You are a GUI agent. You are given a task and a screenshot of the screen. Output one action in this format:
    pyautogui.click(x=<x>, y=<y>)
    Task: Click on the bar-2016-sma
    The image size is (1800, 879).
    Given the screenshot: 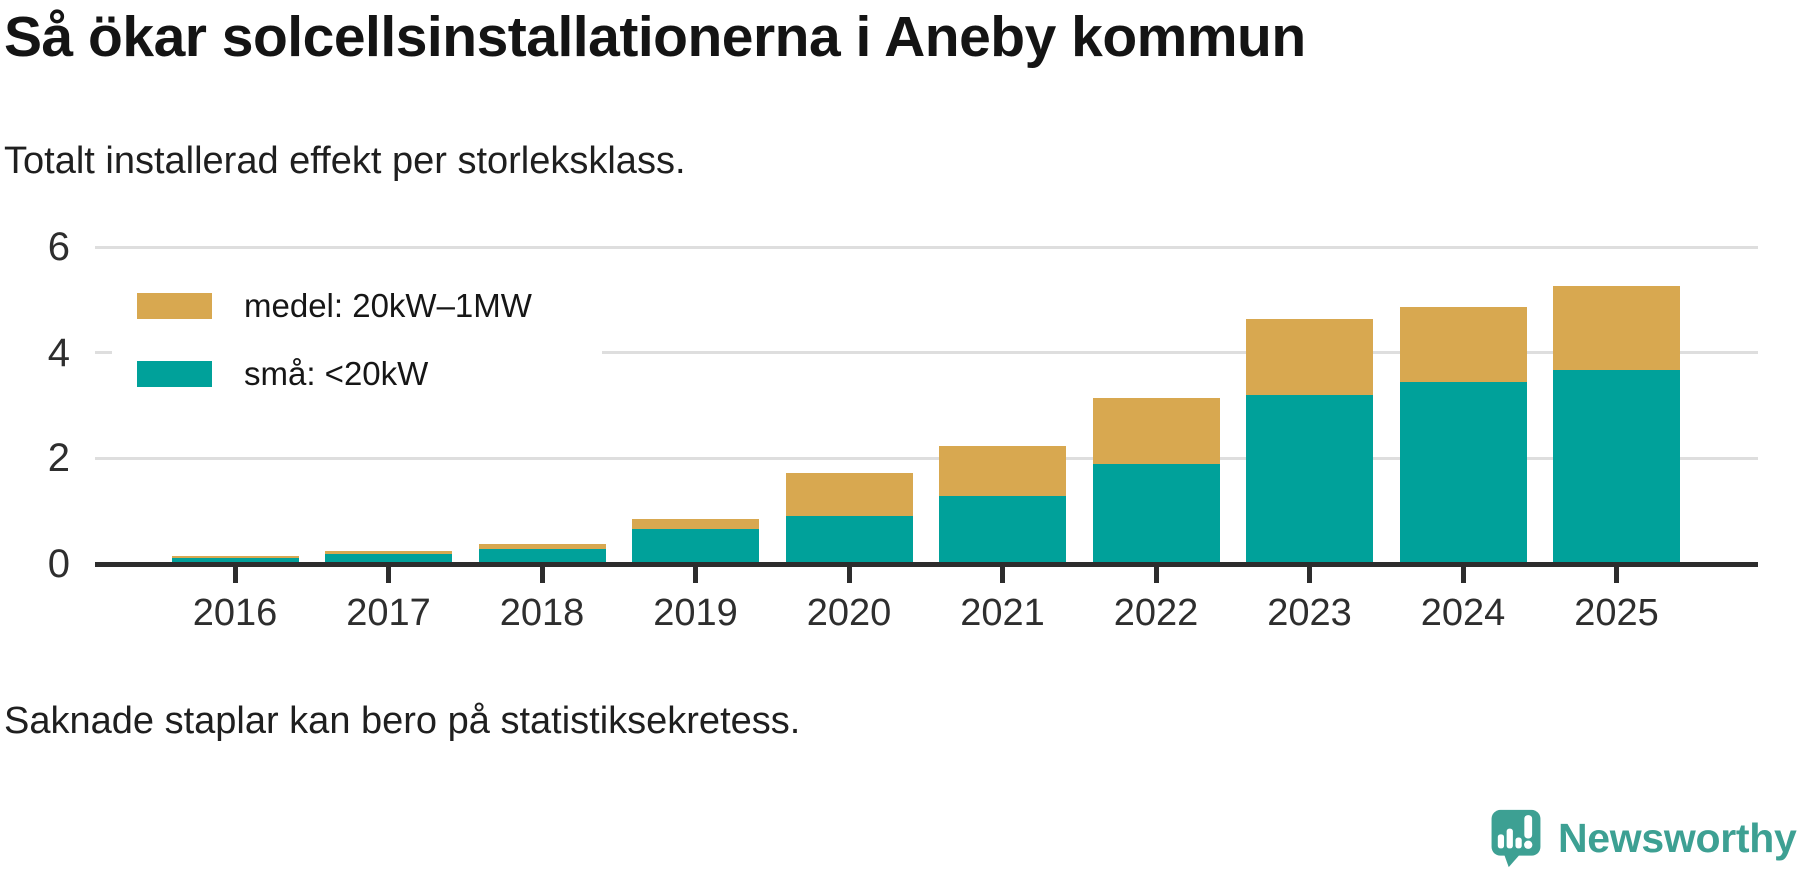 What is the action you would take?
    pyautogui.click(x=235, y=561)
    